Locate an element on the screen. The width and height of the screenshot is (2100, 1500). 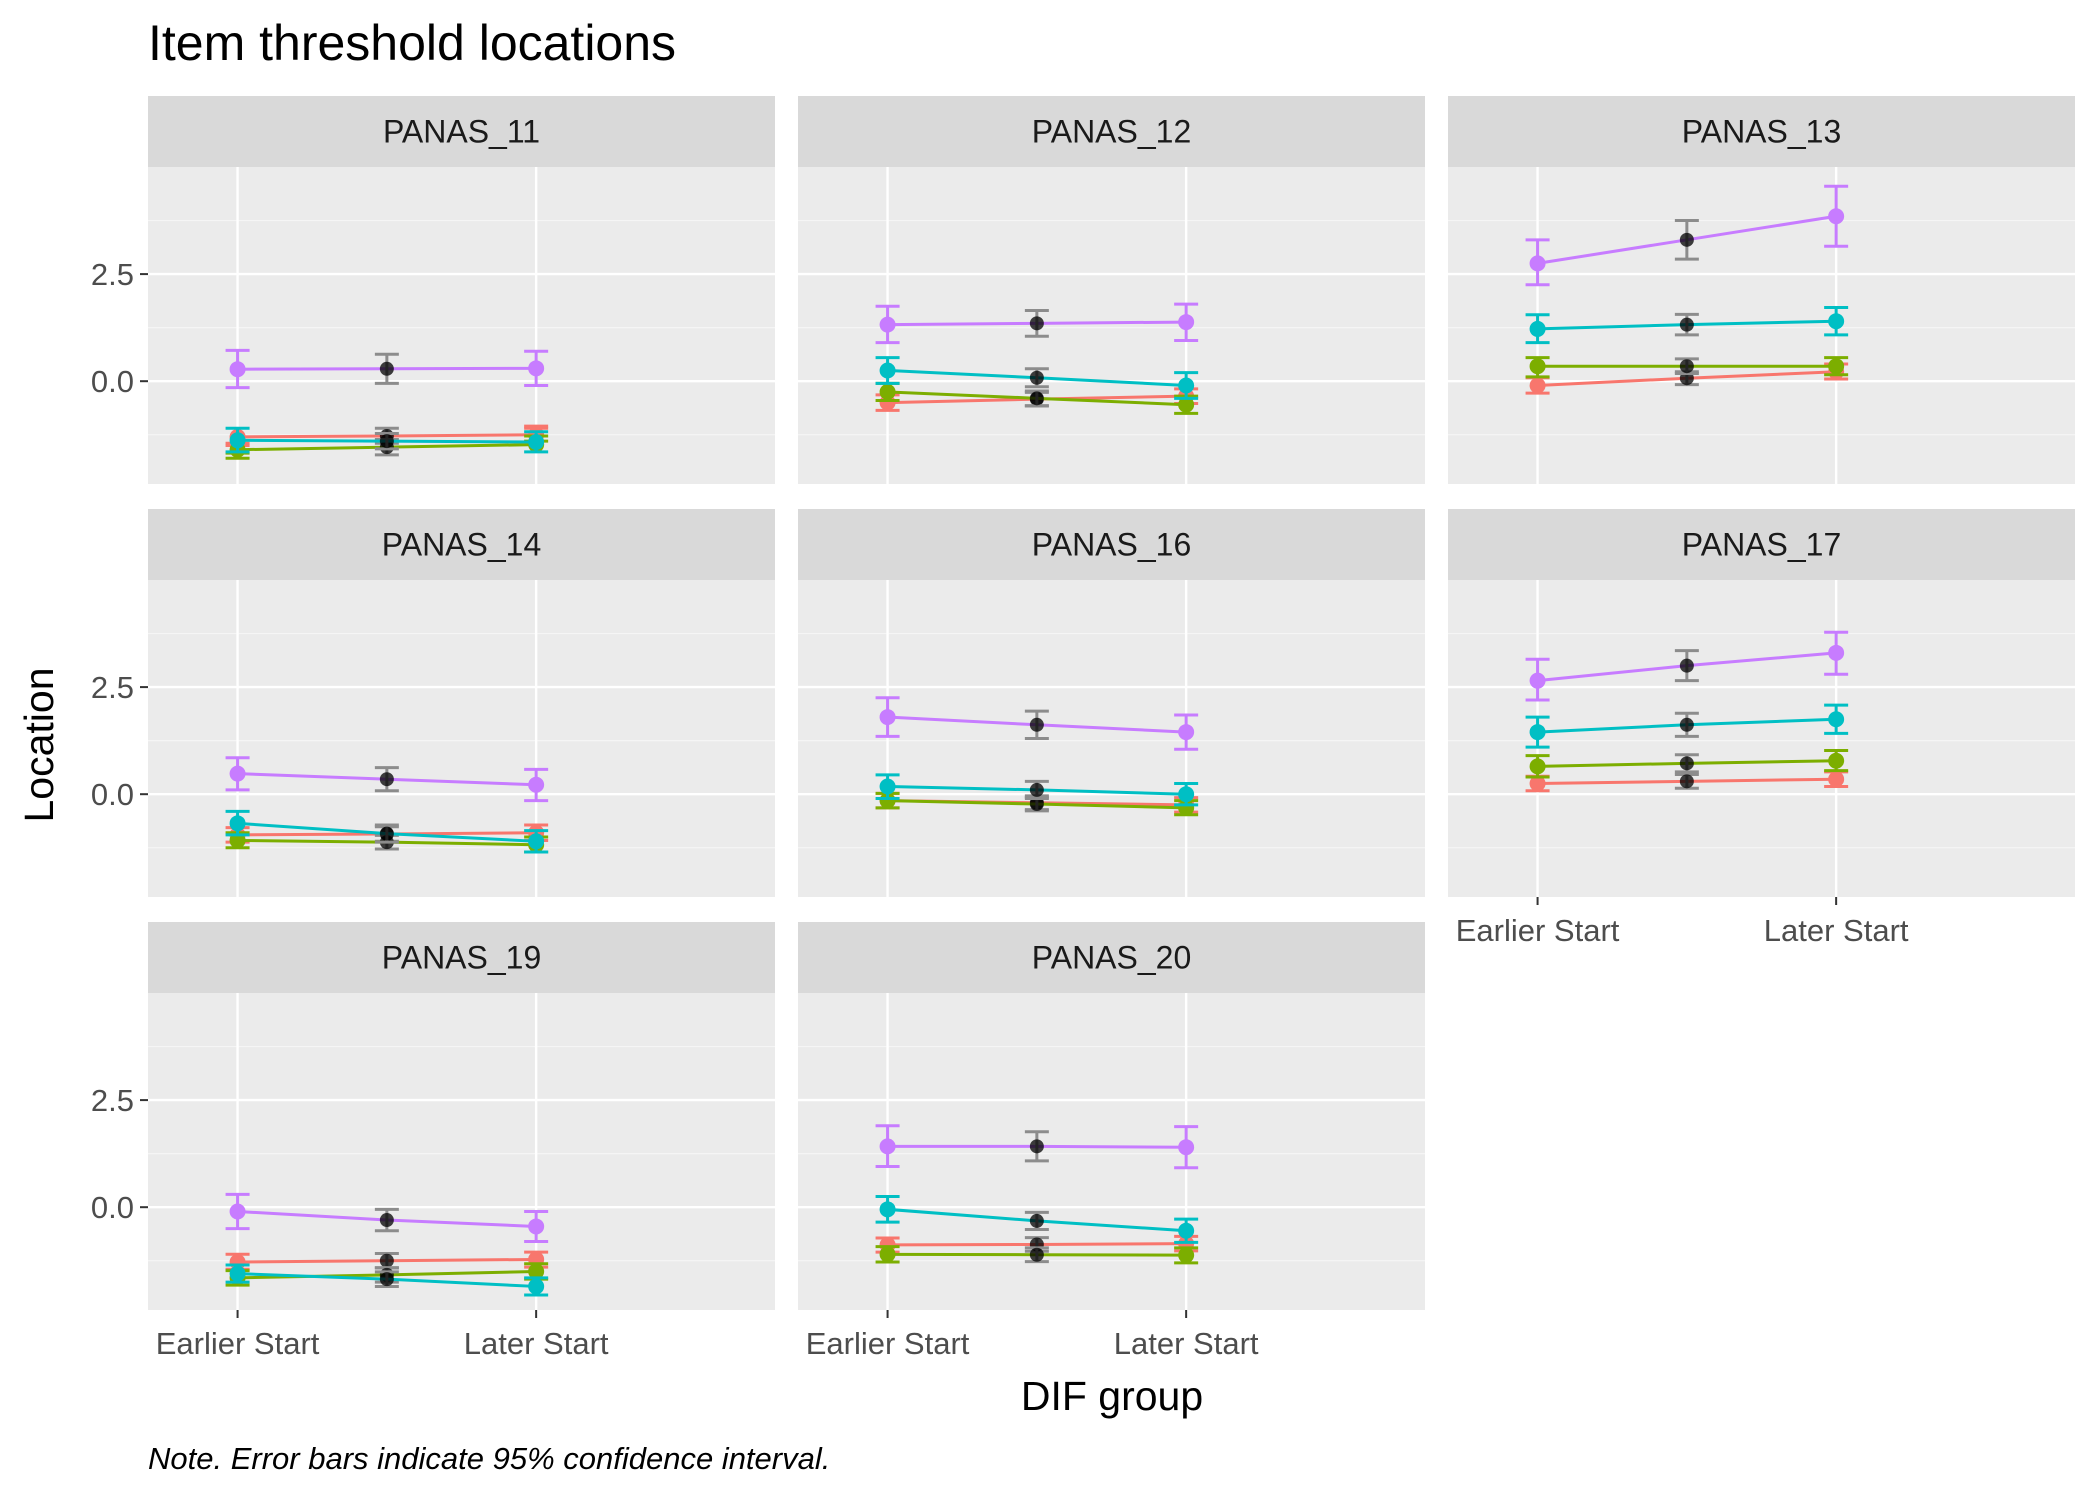
chart-title: Item threshold locations is located at coordinates (412, 43).